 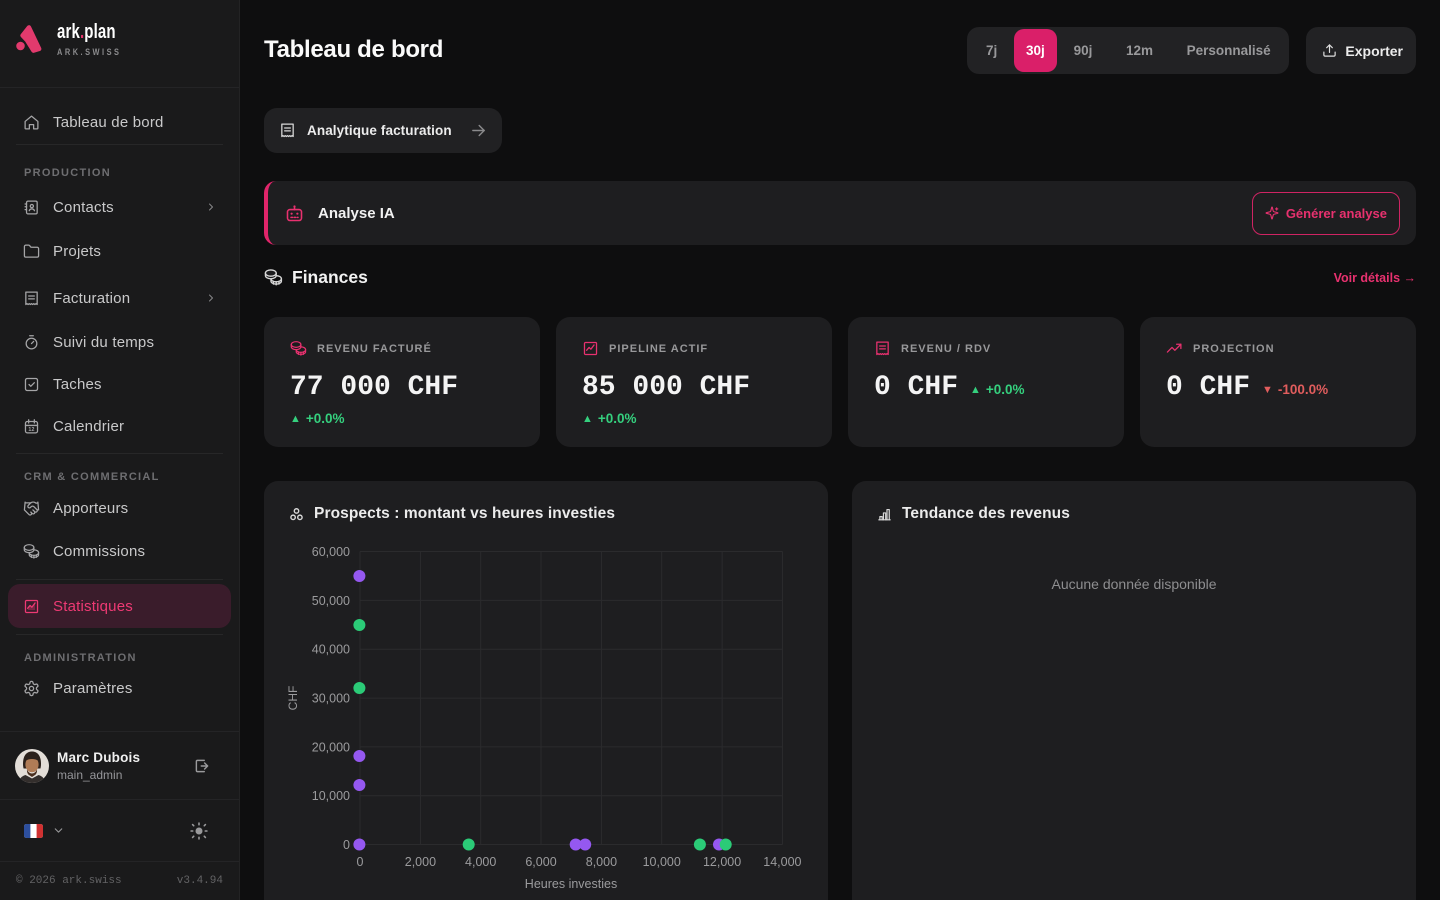 What do you see at coordinates (331, 748) in the screenshot?
I see `svg-text: 20,000` at bounding box center [331, 748].